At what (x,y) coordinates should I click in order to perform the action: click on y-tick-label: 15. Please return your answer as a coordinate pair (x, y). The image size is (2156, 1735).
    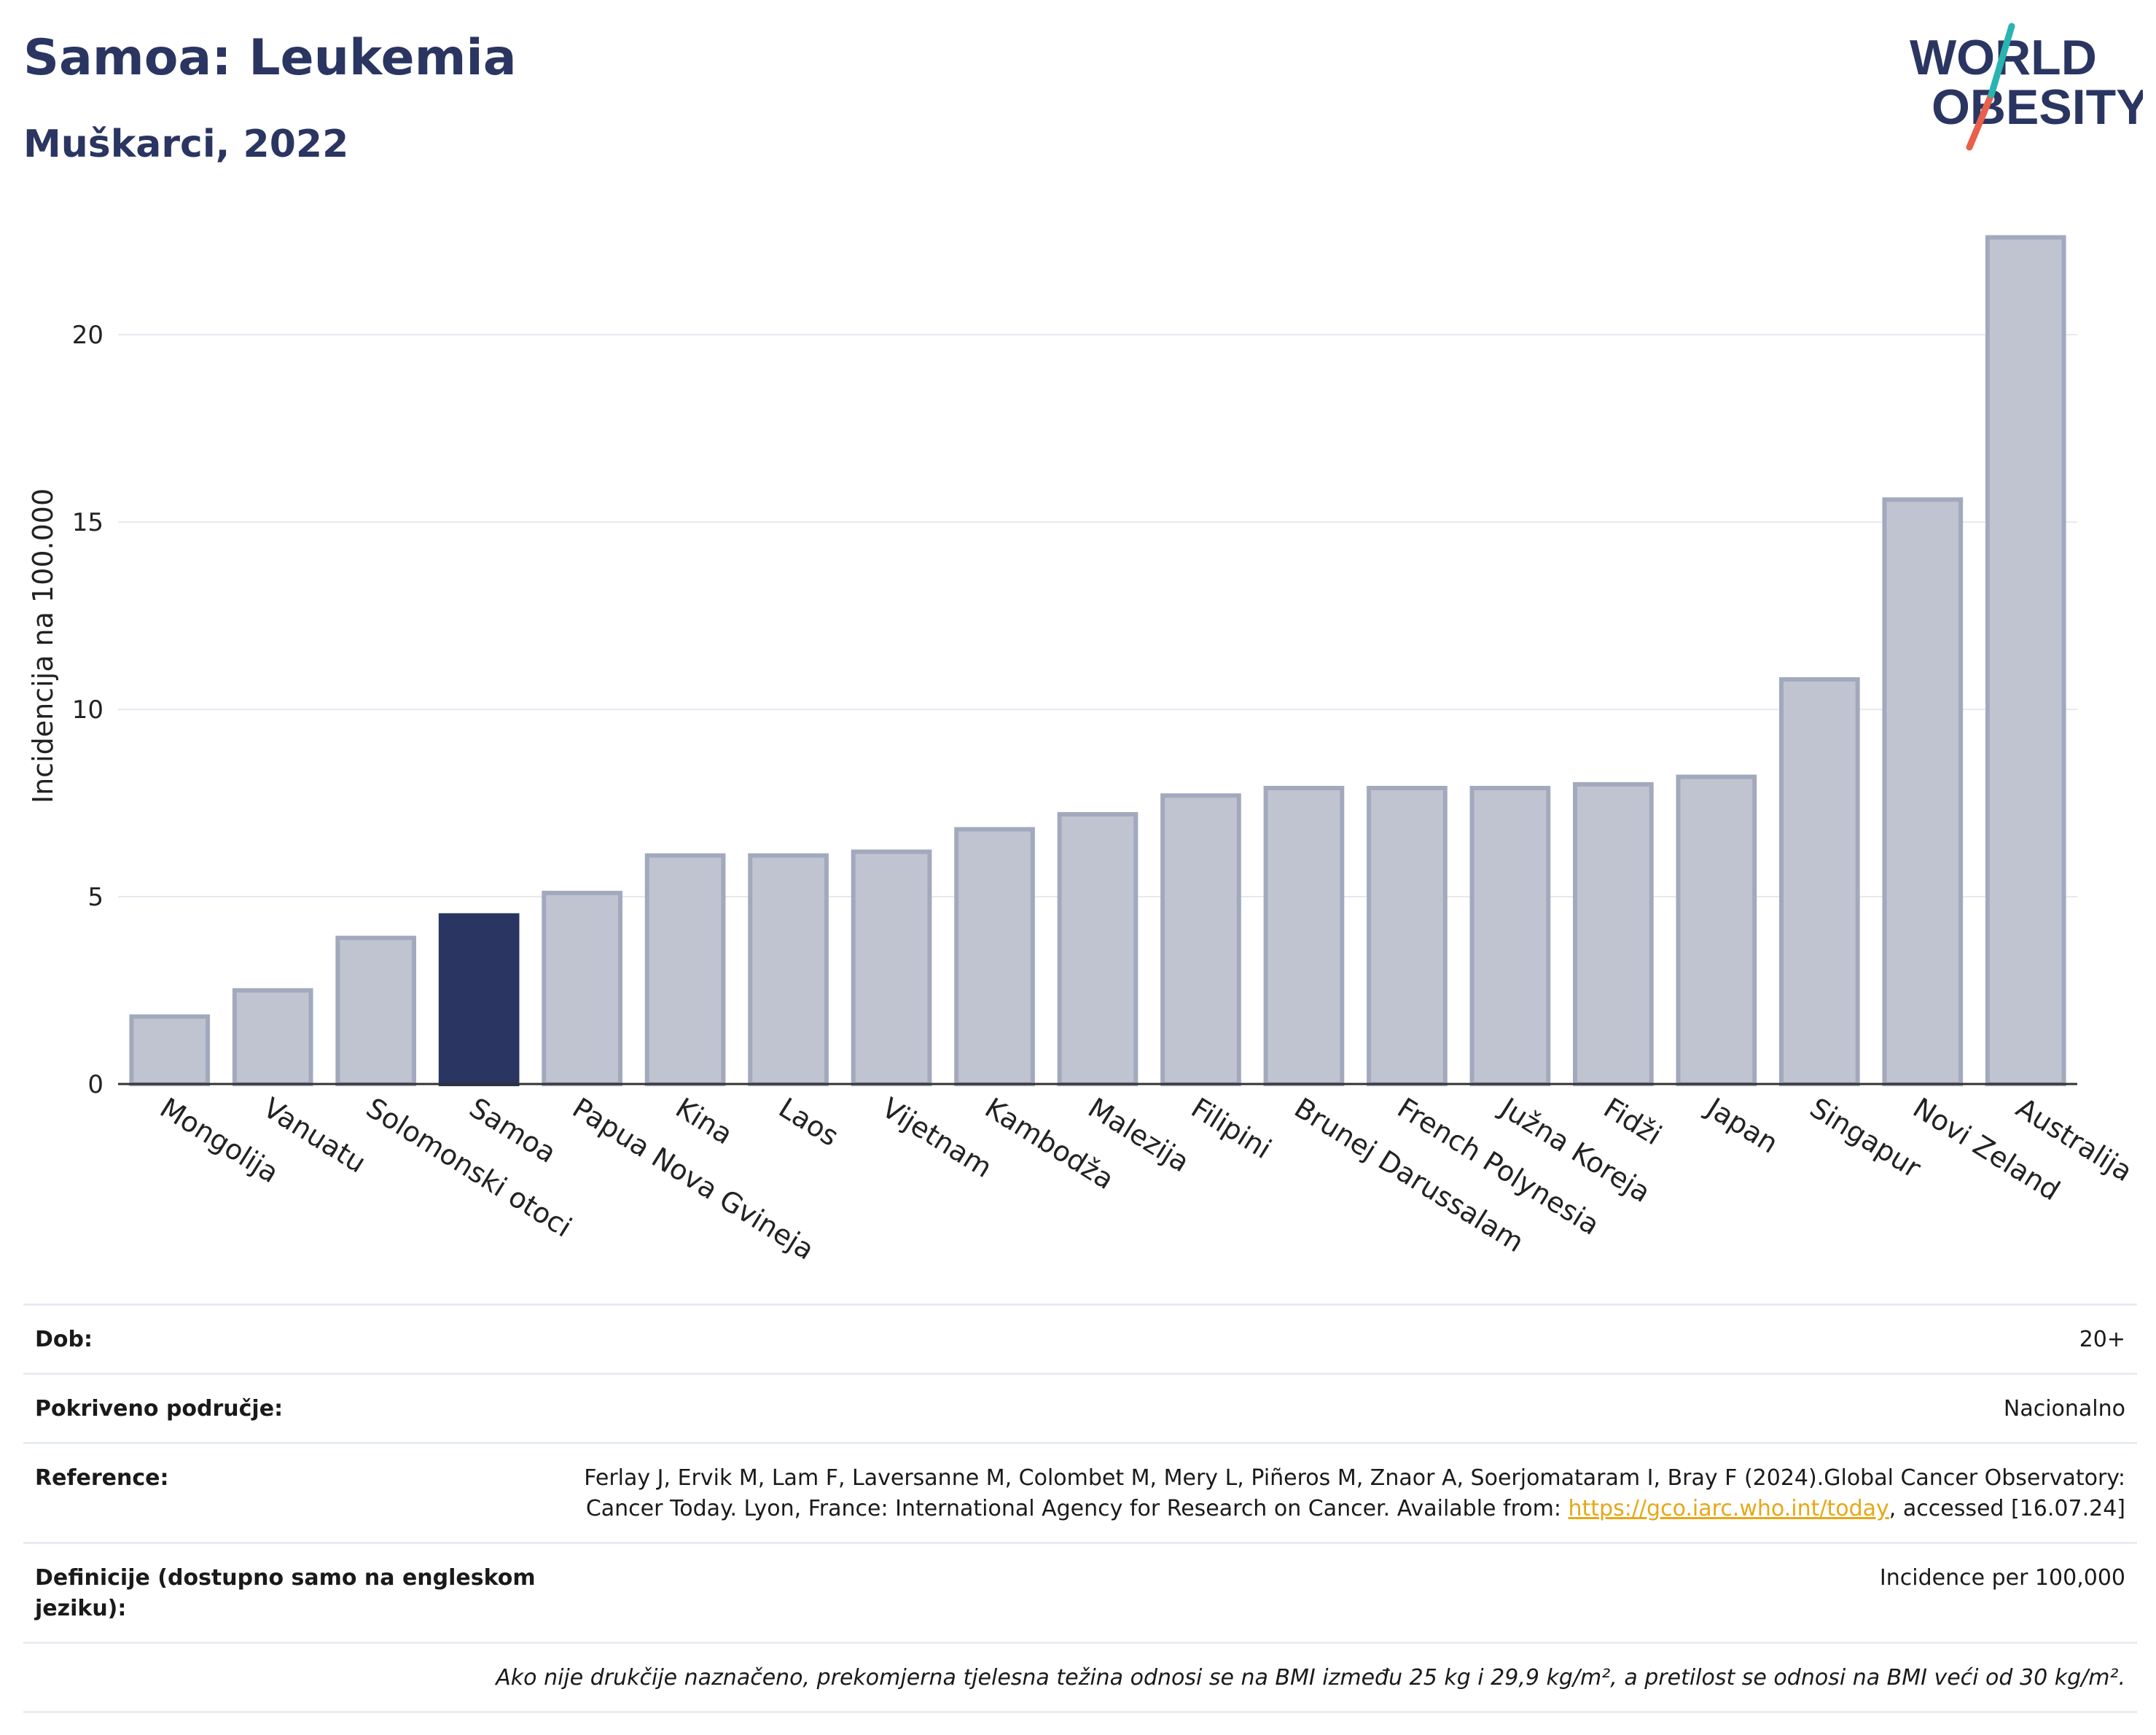
    Looking at the image, I should click on (87, 522).